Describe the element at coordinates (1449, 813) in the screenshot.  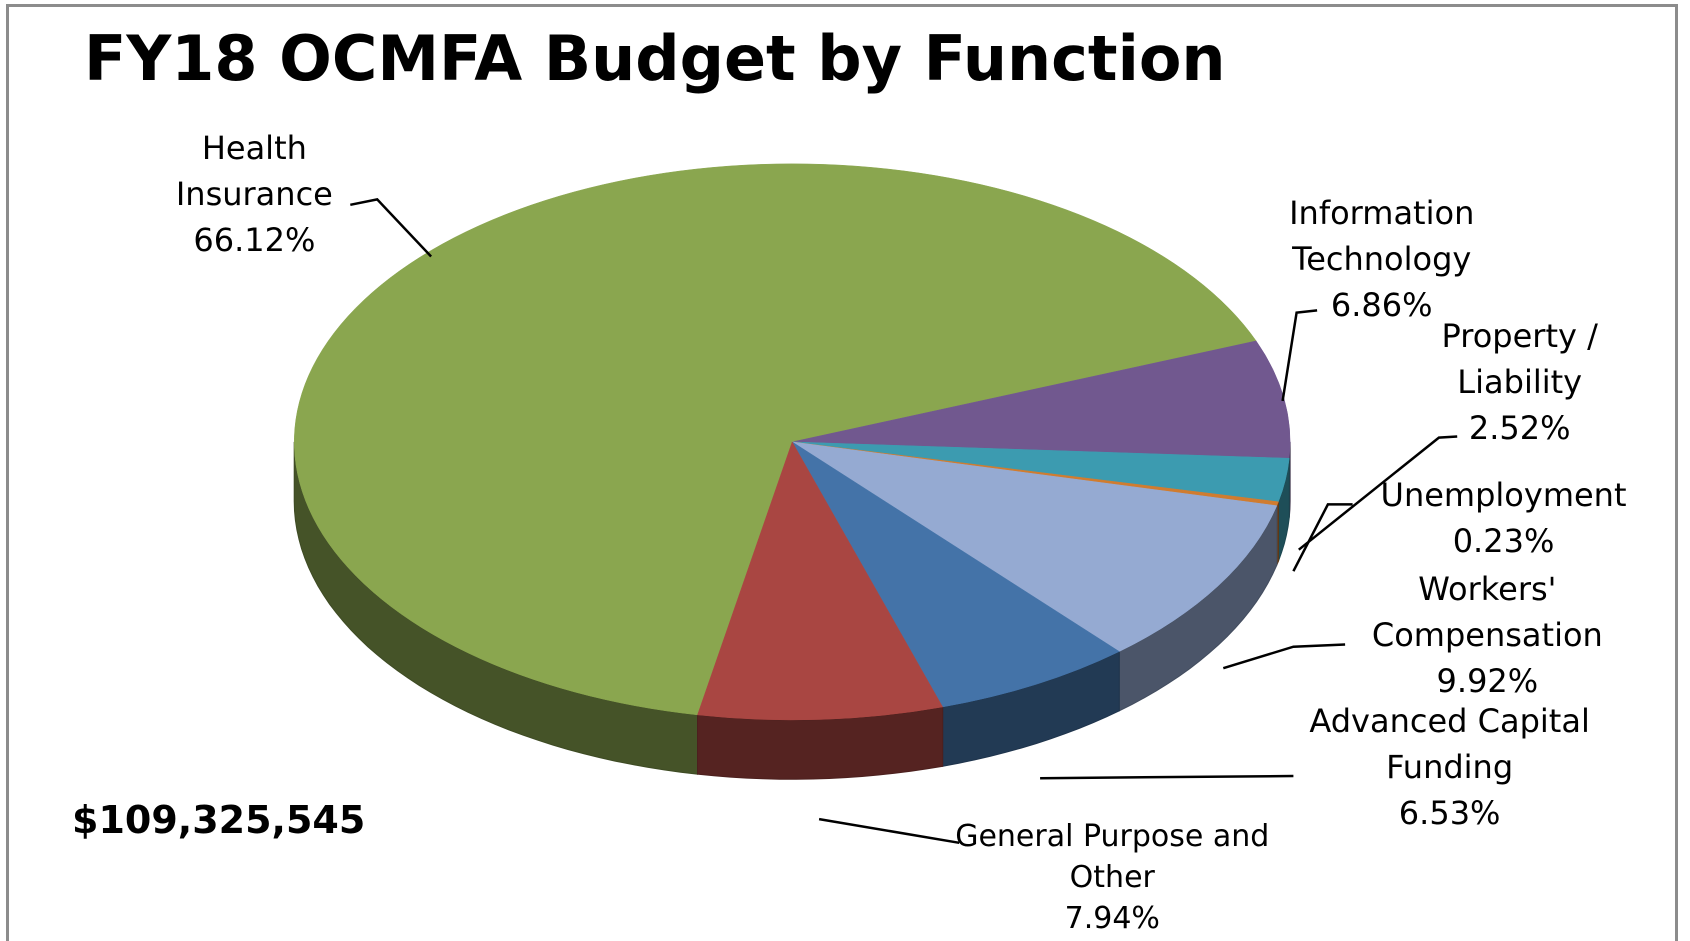
I see `value-label: 6.53%` at that location.